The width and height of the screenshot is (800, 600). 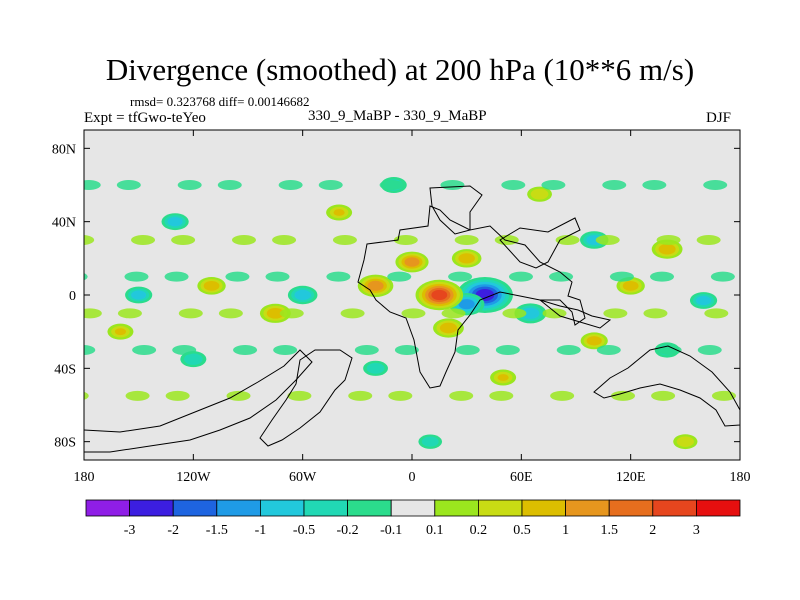 I want to click on colorbar-label: -1, so click(x=261, y=530).